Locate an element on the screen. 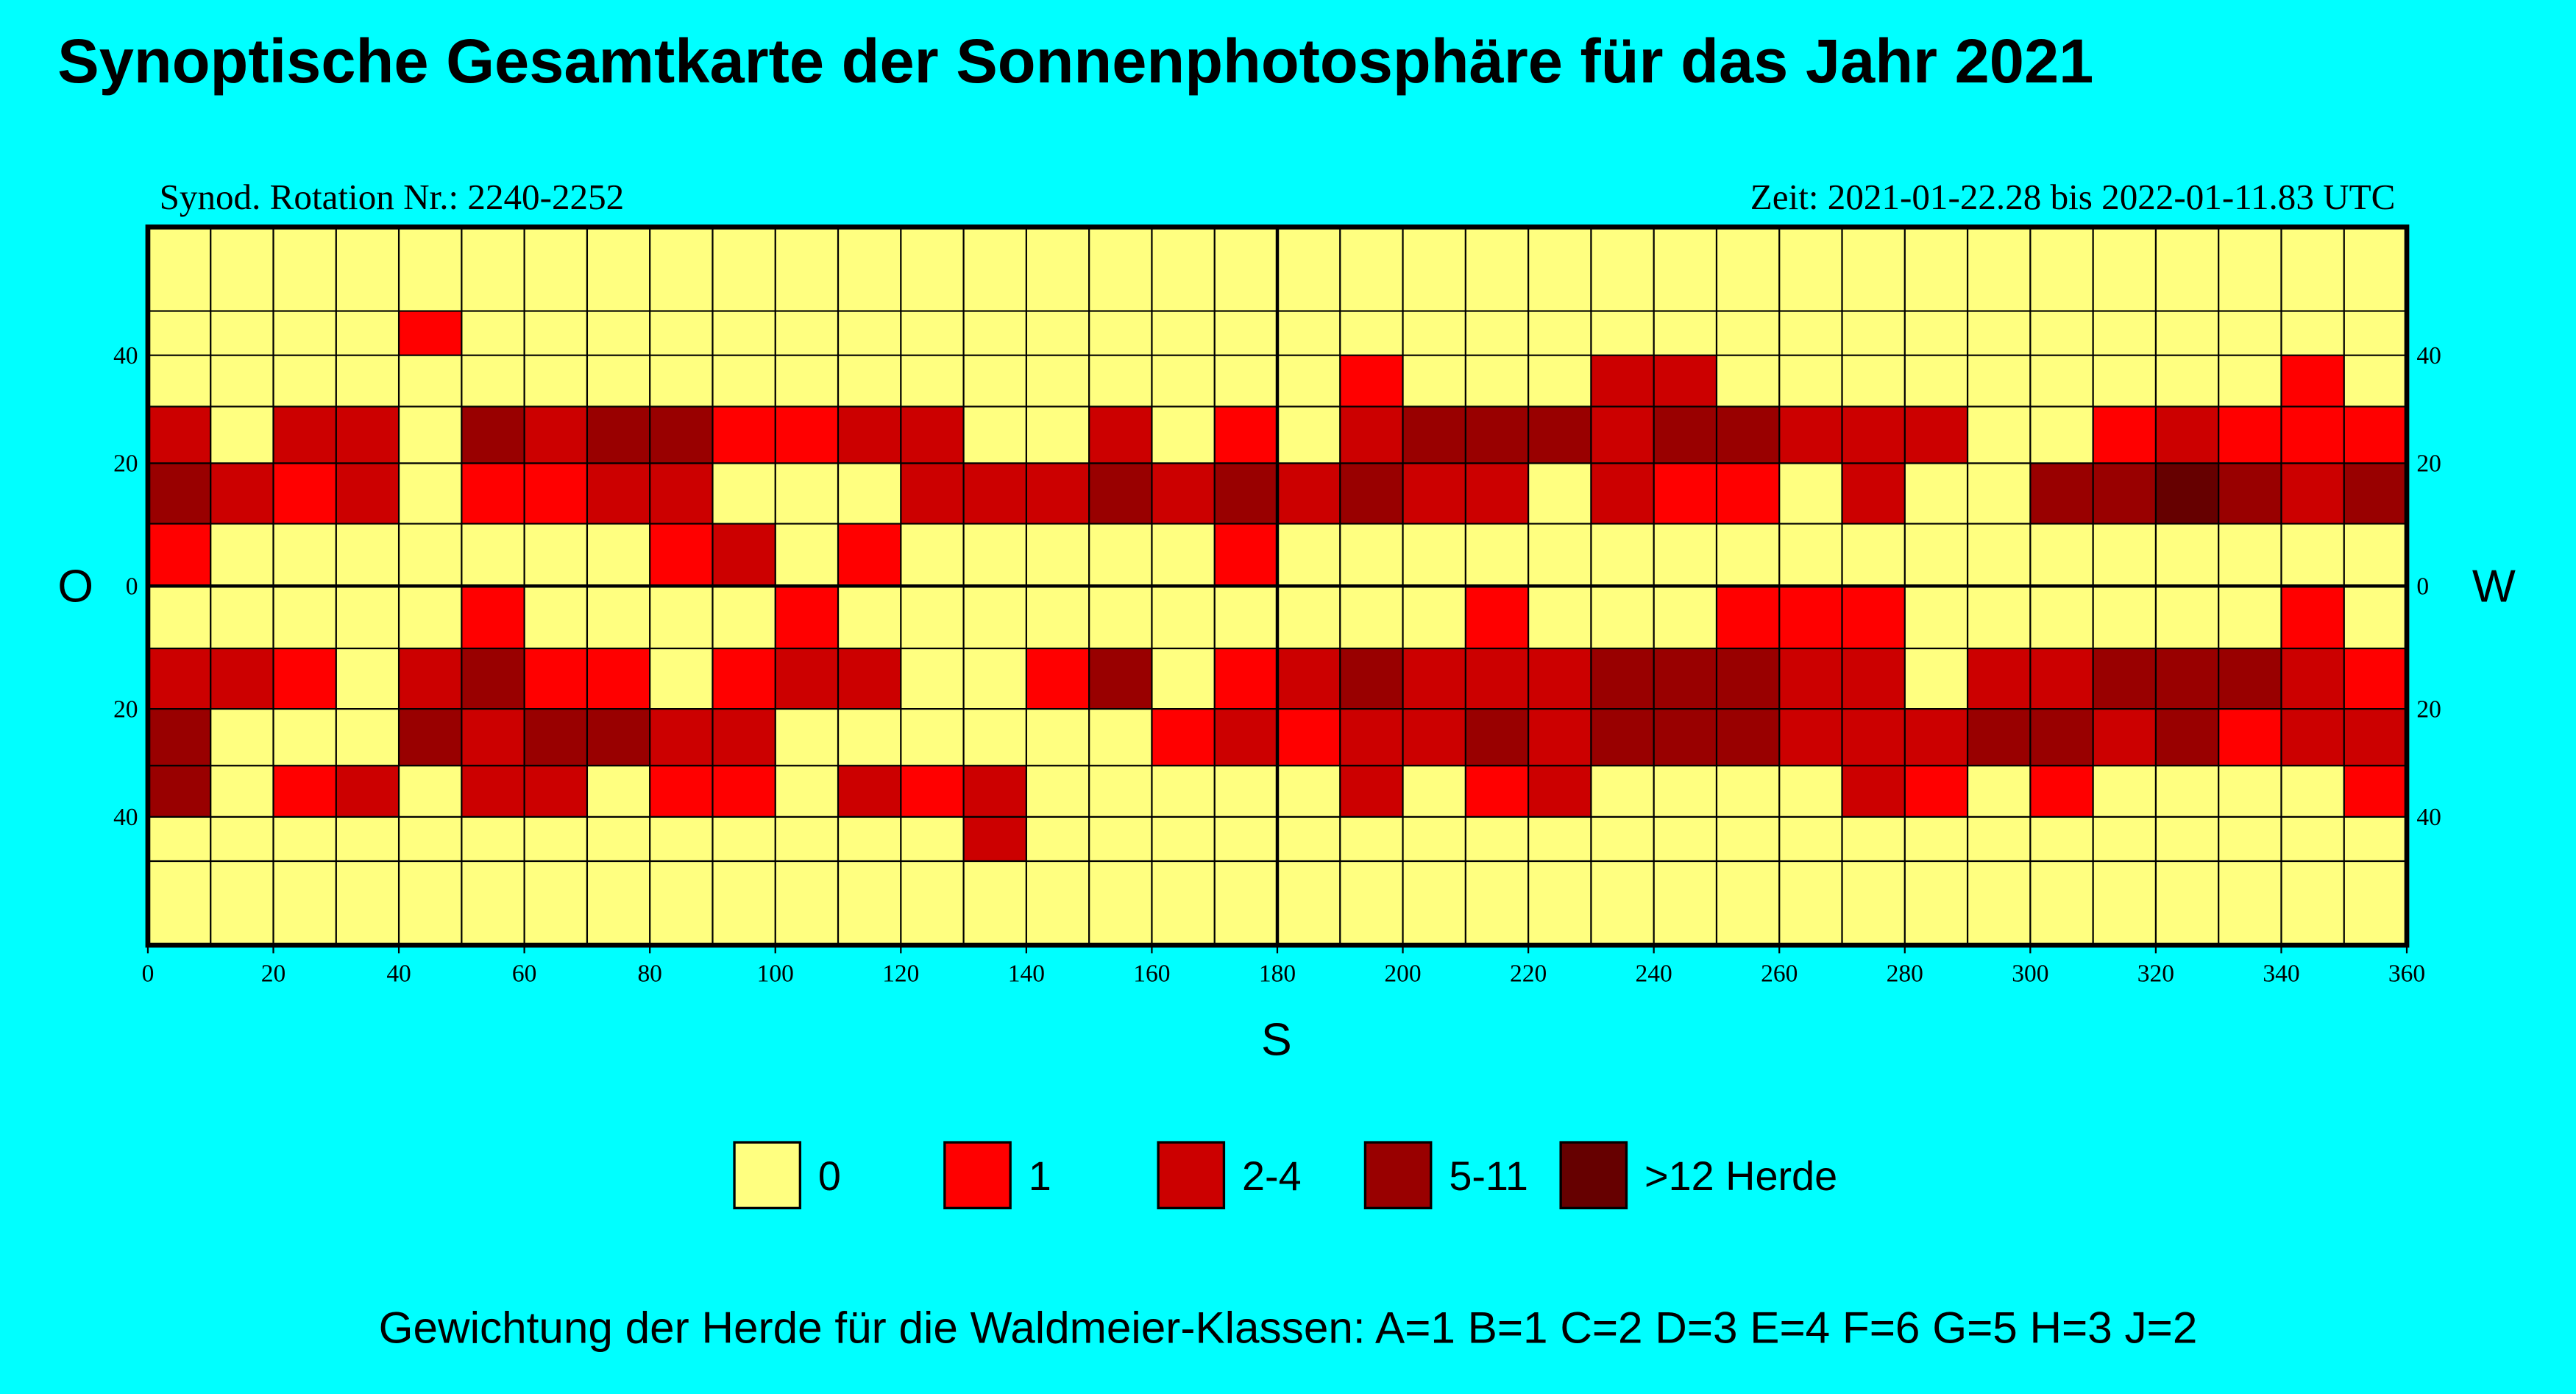 The image size is (2576, 1394). x-tick-label: 220 is located at coordinates (1528, 974).